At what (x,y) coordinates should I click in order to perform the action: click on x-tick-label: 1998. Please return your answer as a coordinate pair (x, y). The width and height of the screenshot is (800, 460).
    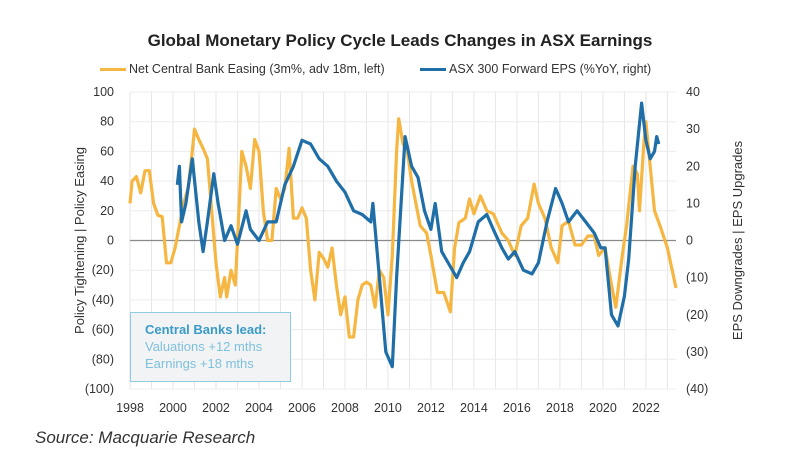
    Looking at the image, I should click on (130, 408).